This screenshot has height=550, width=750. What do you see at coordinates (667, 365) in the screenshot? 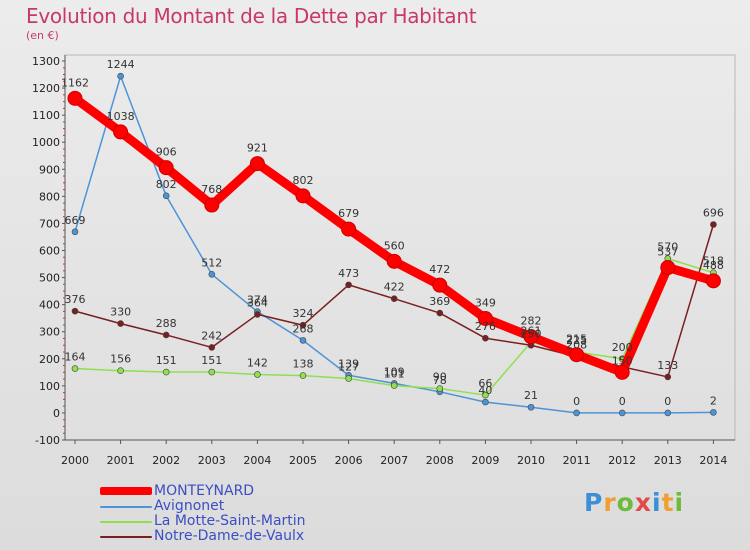
I see `data-label: 133` at bounding box center [667, 365].